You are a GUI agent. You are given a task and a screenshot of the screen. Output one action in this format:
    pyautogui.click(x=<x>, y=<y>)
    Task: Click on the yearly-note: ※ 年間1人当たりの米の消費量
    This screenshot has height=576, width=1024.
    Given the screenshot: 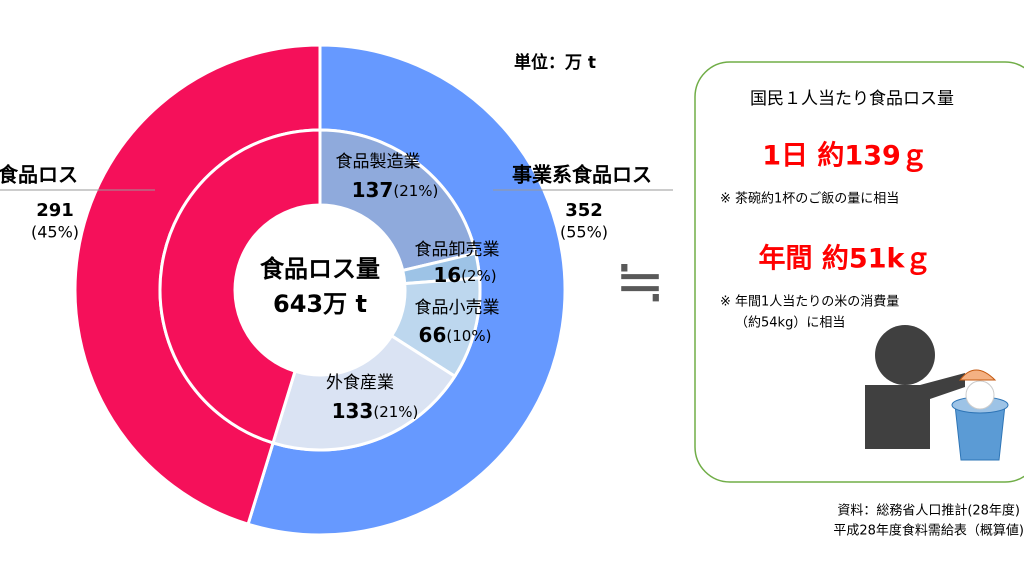 What is the action you would take?
    pyautogui.click(x=809, y=302)
    